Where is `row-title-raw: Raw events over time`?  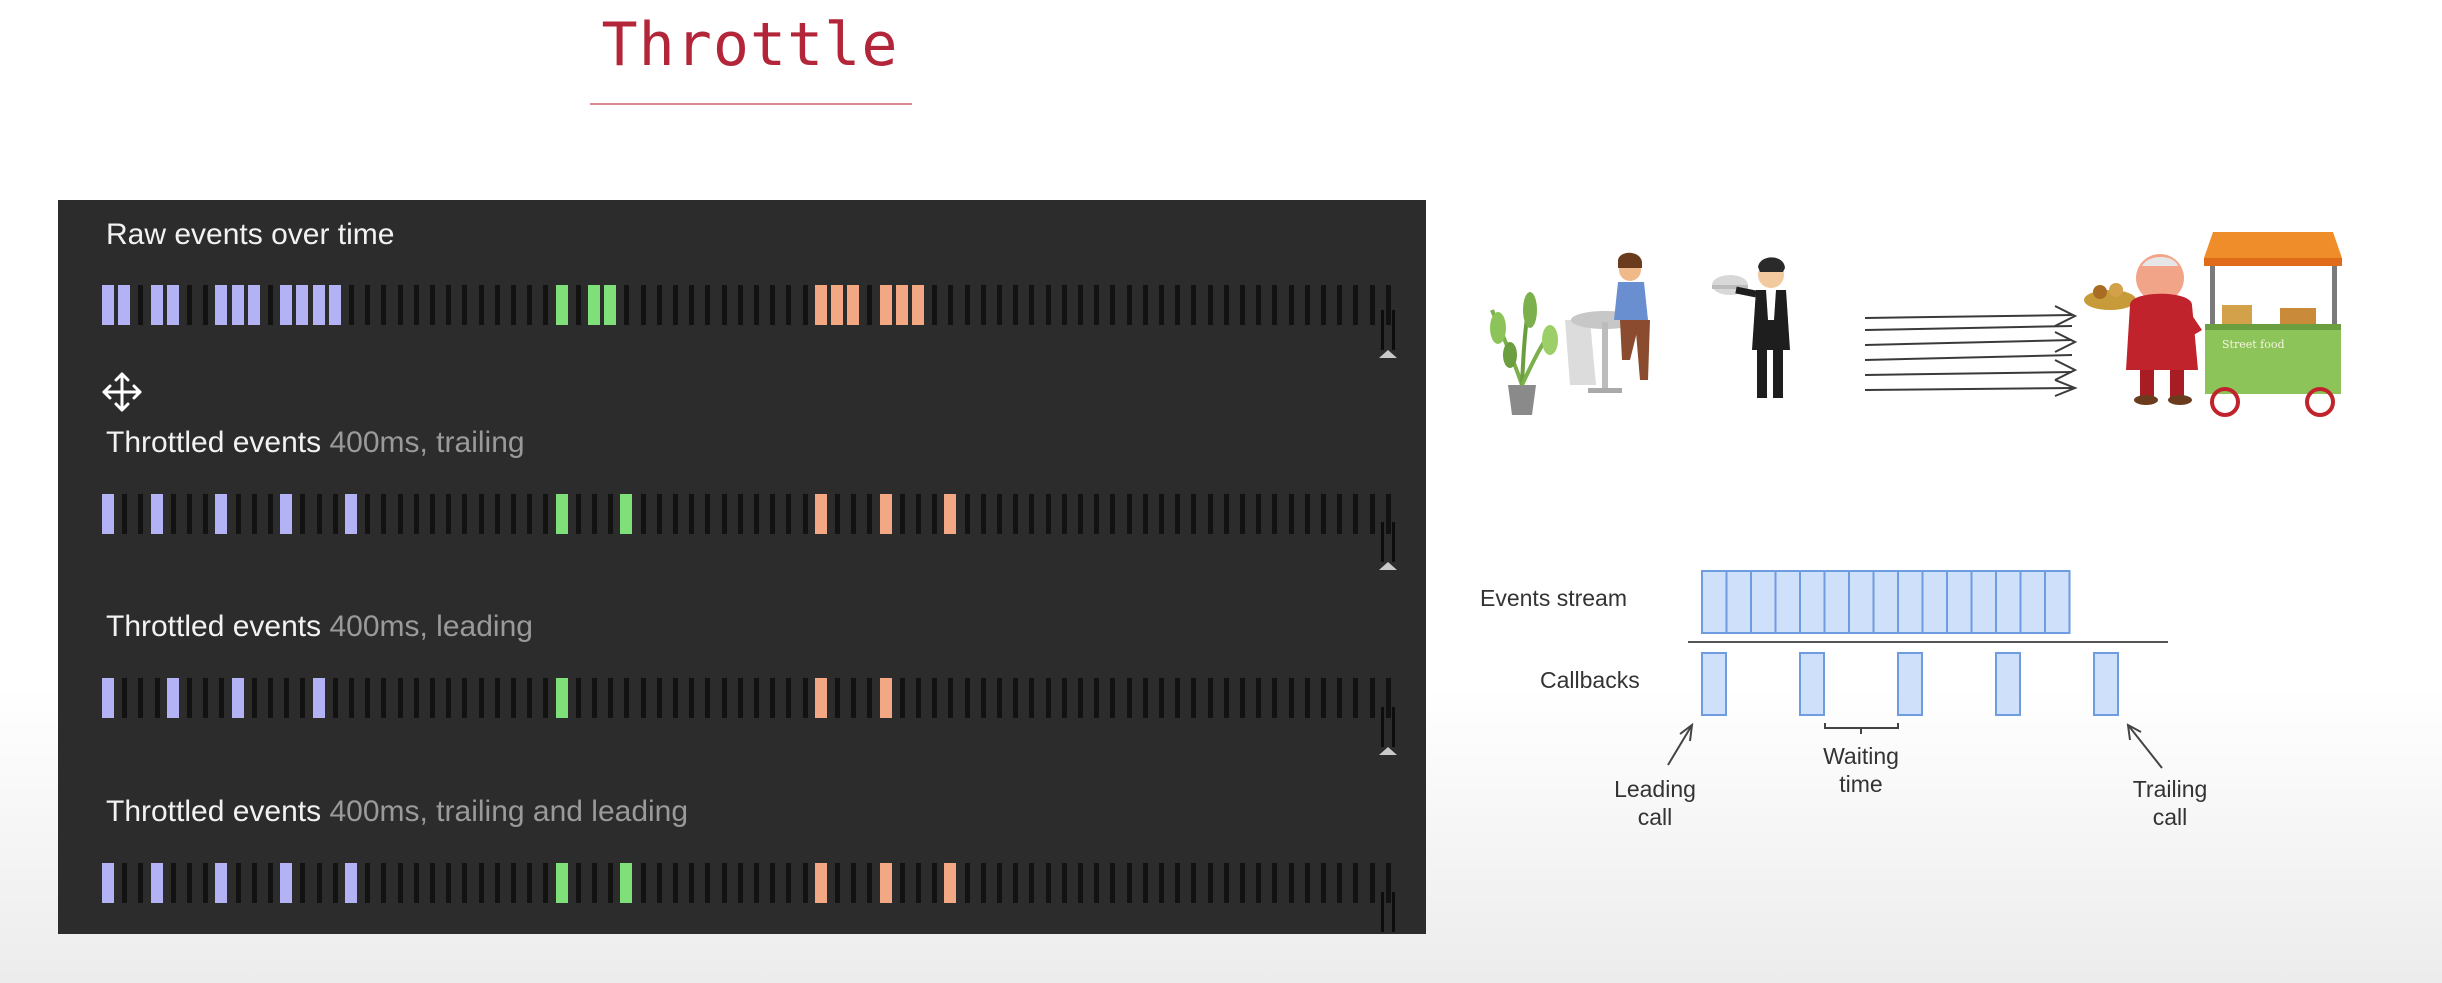
row-title-raw: Raw events over time is located at coordinates (250, 234).